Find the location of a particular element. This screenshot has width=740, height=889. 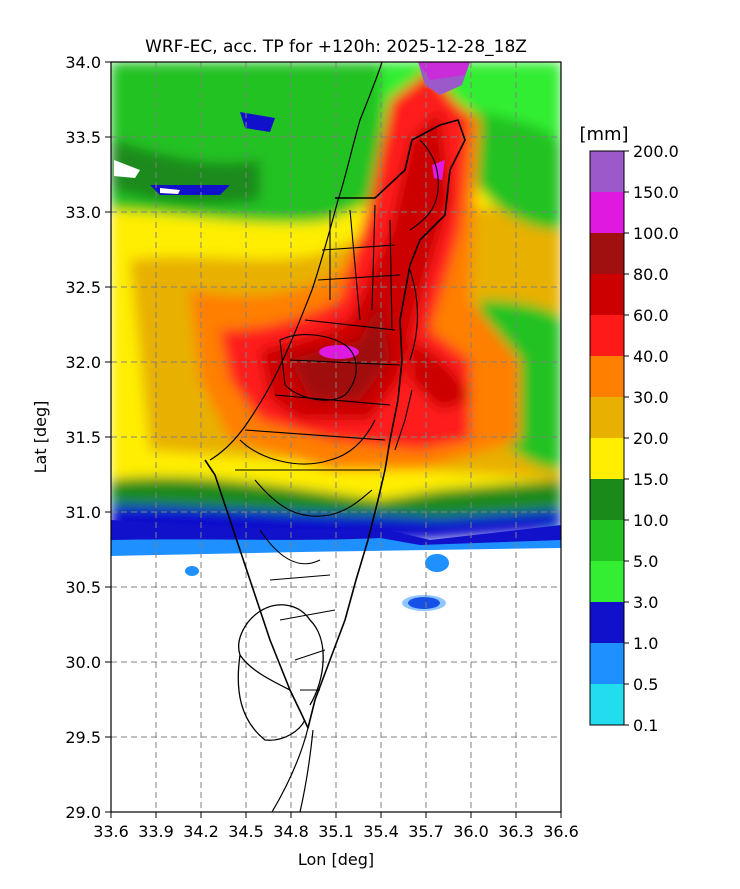

x-tick-label: 34.5 is located at coordinates (246, 831).